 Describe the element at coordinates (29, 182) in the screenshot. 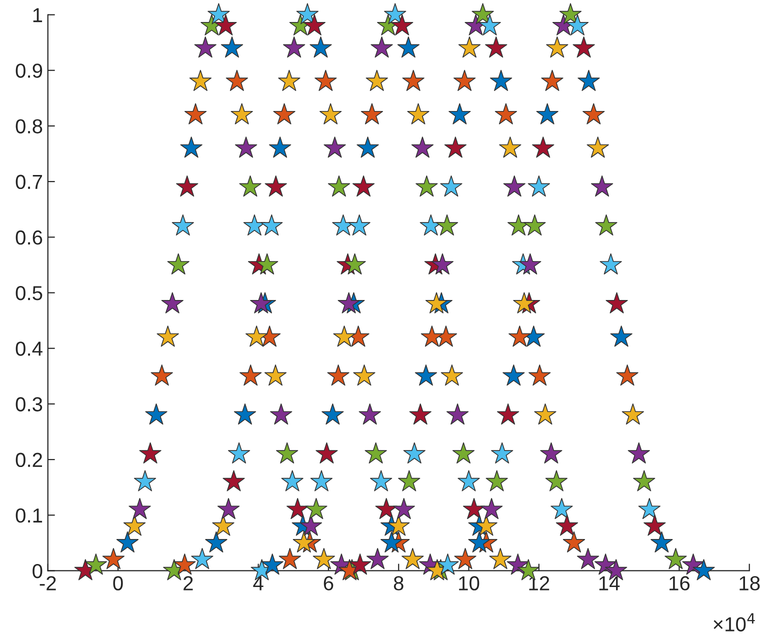

I see `y-tick-label: 0.7` at that location.